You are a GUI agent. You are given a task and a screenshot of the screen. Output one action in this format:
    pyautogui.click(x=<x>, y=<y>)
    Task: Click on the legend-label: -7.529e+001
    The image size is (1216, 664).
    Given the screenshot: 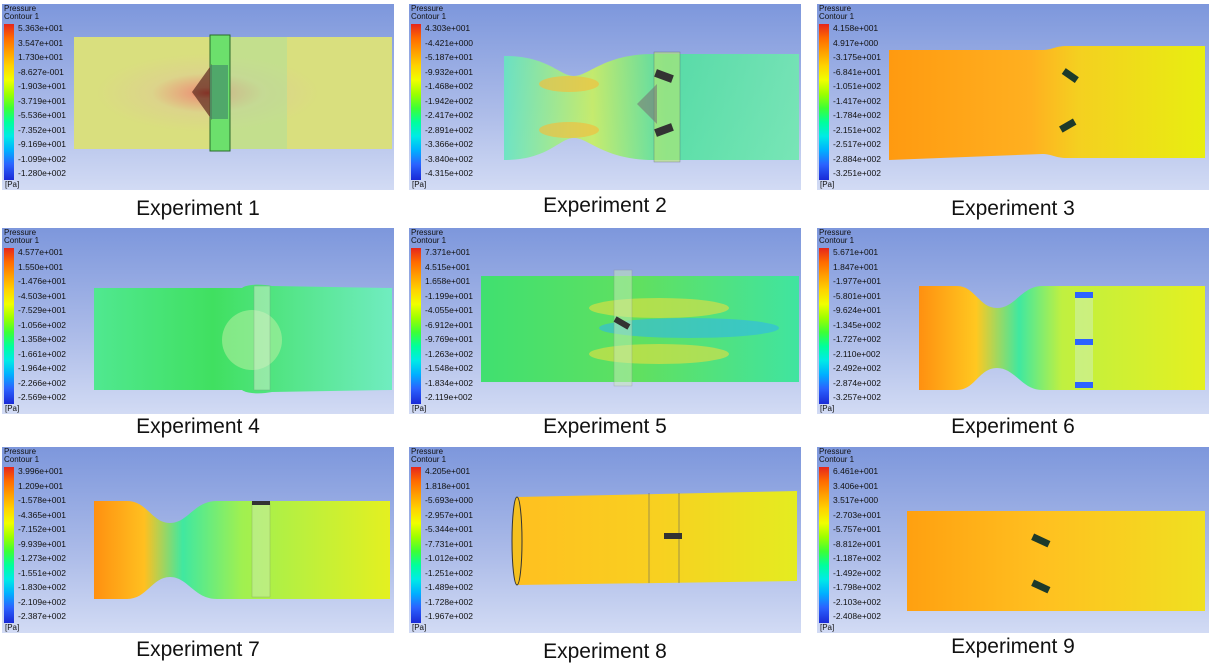 What is the action you would take?
    pyautogui.click(x=42, y=310)
    